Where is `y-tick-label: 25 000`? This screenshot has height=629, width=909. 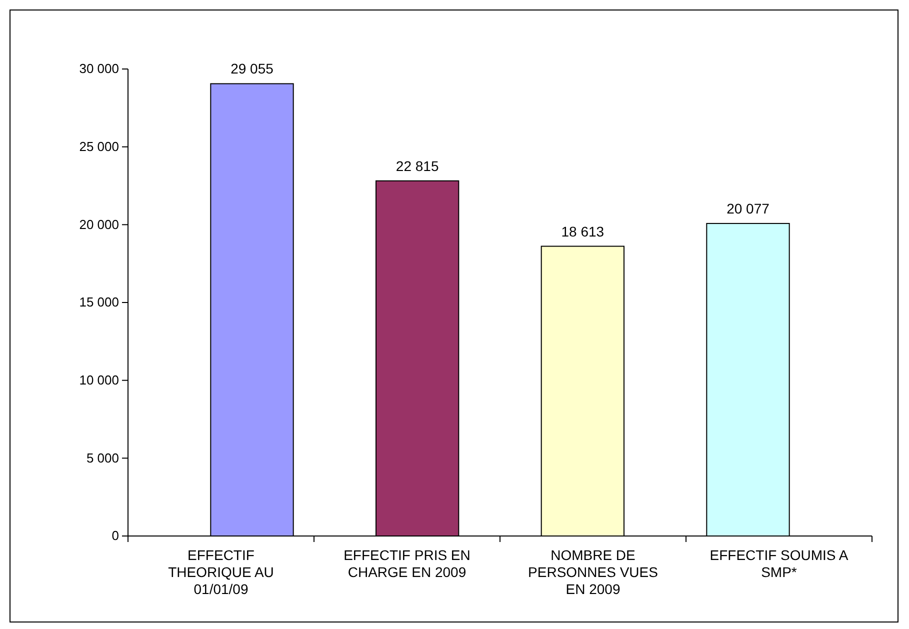 y-tick-label: 25 000 is located at coordinates (99, 146).